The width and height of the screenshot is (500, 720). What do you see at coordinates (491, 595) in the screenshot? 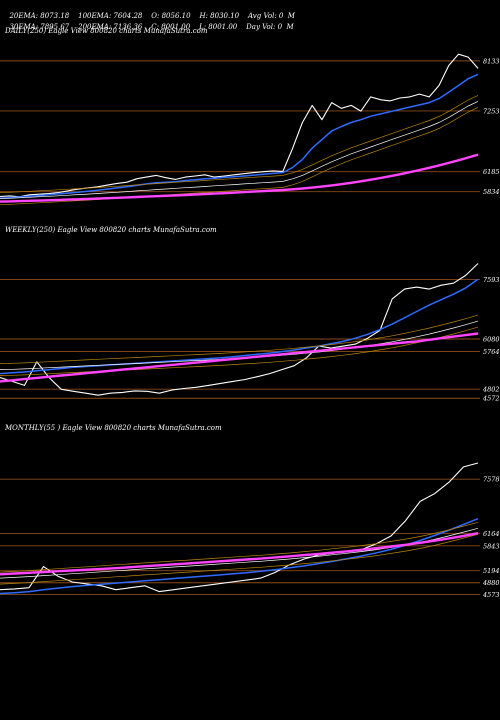
I see `monthly-level-label-5: 4573` at bounding box center [491, 595].